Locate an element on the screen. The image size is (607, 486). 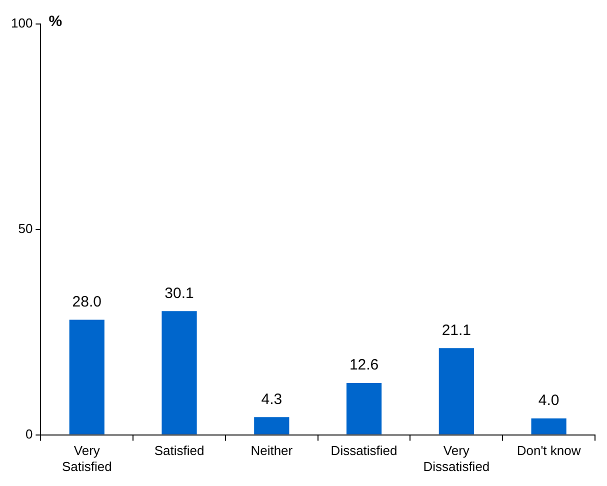
y-axis-title: % is located at coordinates (55, 21).